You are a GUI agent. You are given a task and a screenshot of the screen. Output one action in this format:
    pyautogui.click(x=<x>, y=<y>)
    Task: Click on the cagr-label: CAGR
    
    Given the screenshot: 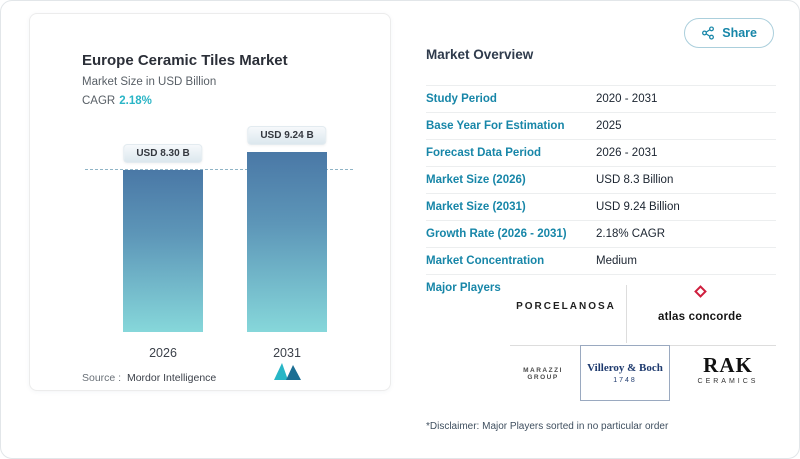 What is the action you would take?
    pyautogui.click(x=99, y=101)
    